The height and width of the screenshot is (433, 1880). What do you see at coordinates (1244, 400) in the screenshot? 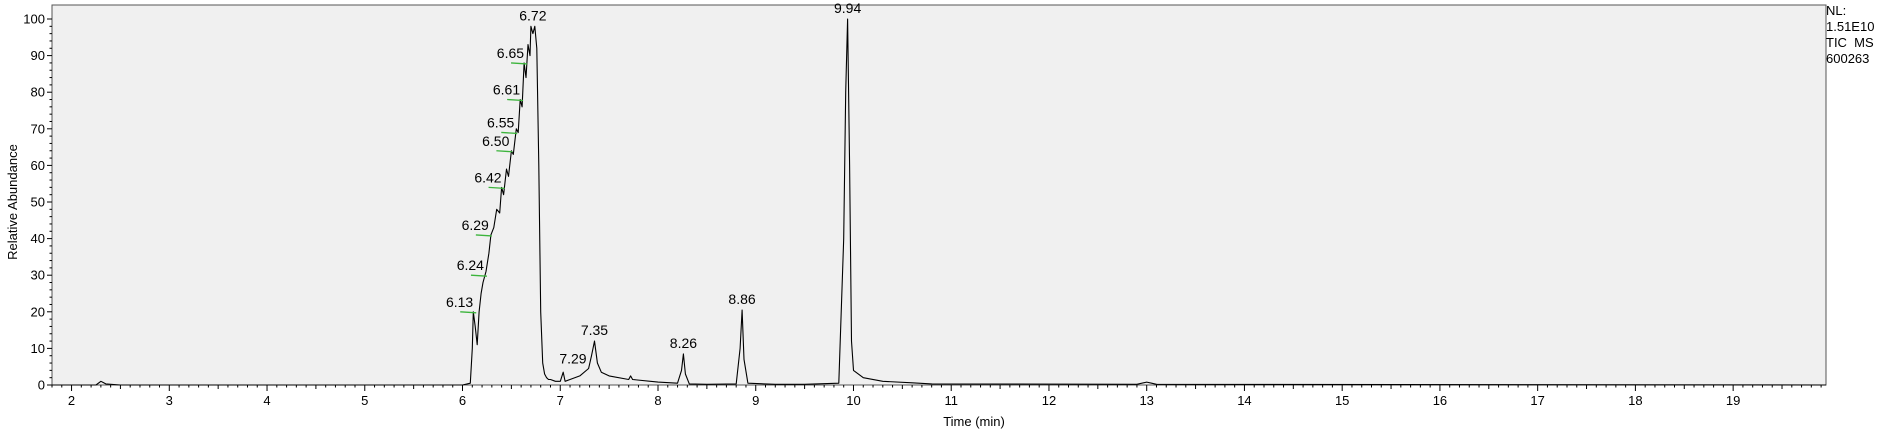
I see `x-tick-label: 14` at bounding box center [1244, 400].